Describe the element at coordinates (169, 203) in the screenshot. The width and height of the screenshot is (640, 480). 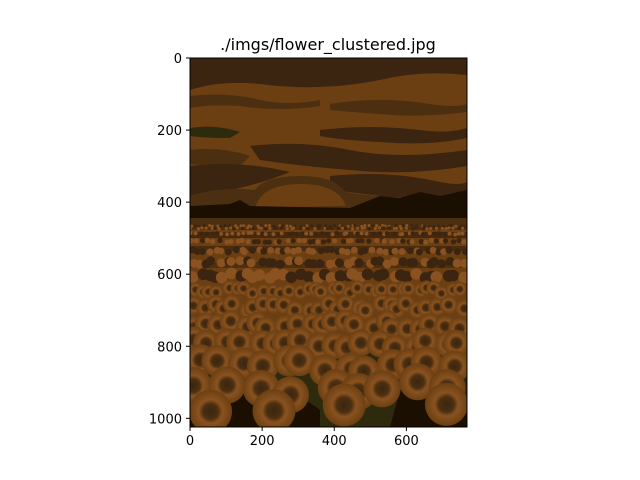
I see `y-tick-label: 400` at that location.